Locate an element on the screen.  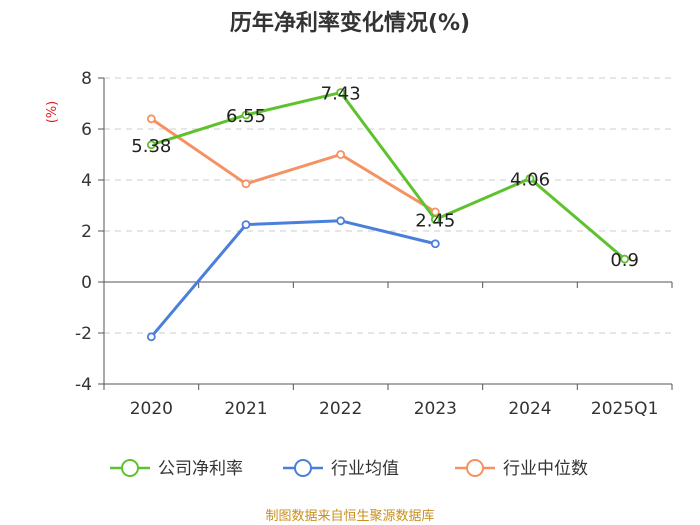
x-tick-label: 2022 is located at coordinates (340, 409).